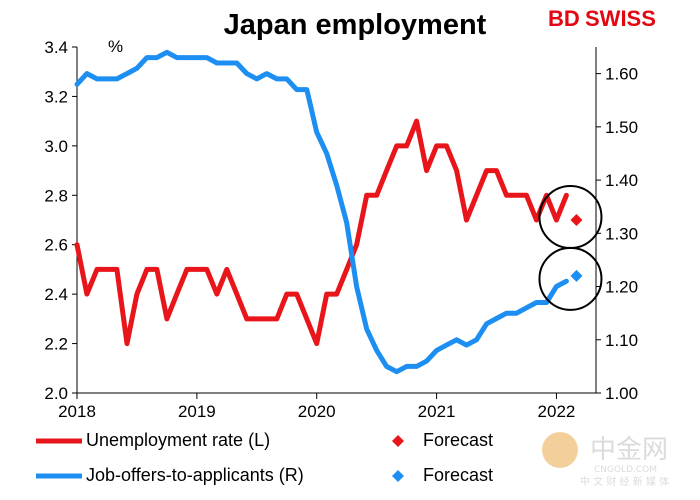 The width and height of the screenshot is (700, 500). What do you see at coordinates (560, 450) in the screenshot?
I see `watermark-logo-icon` at bounding box center [560, 450].